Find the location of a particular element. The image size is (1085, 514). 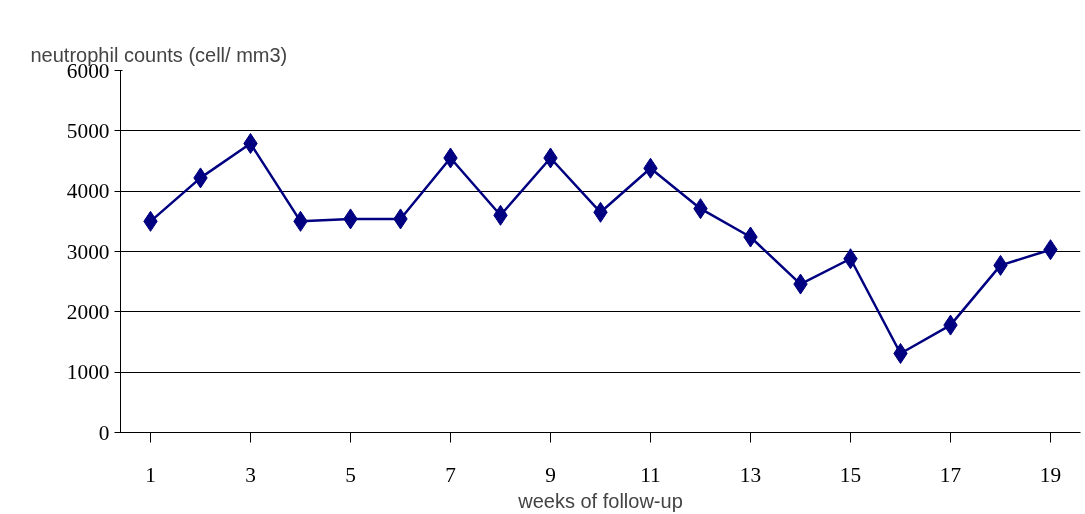

x-tick-label: 7 is located at coordinates (451, 474).